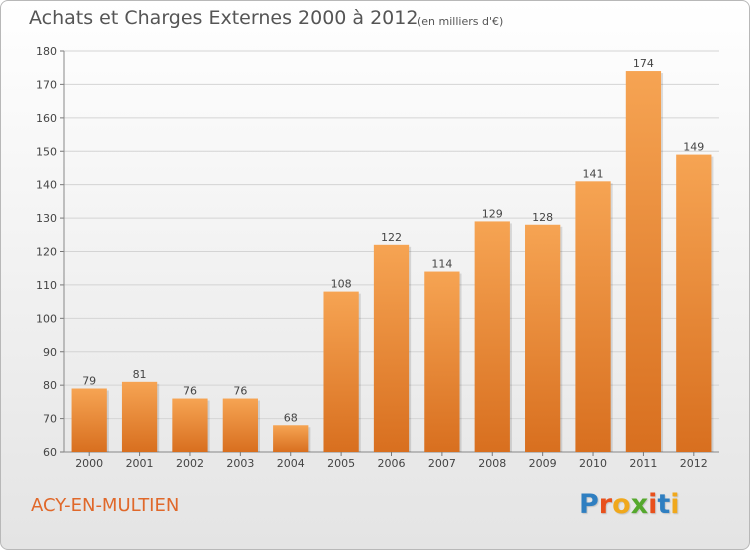  What do you see at coordinates (89, 463) in the screenshot?
I see `x-tick-label: 2000` at bounding box center [89, 463].